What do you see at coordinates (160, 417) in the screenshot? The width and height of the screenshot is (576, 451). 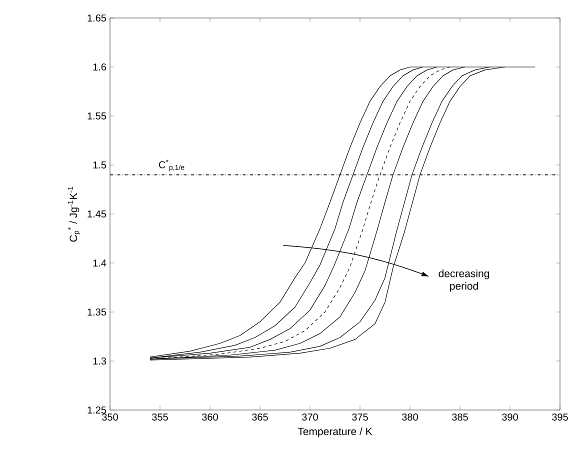 I see `x-tick-label: 355` at bounding box center [160, 417].